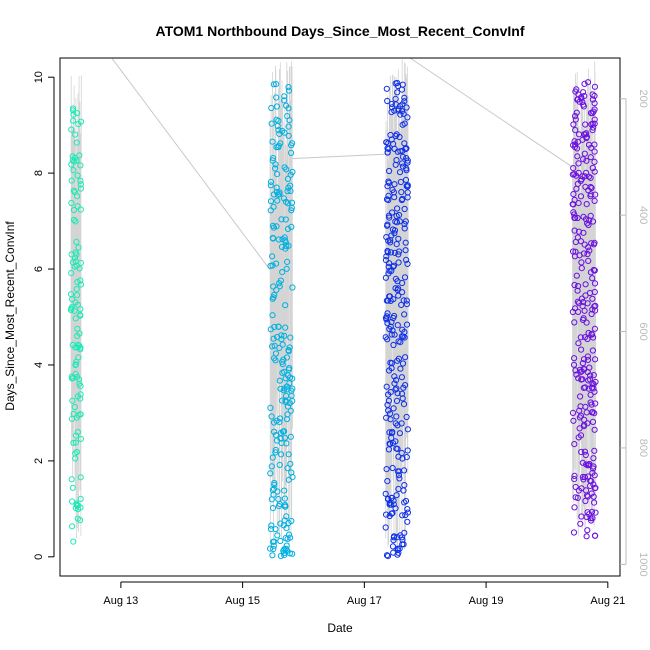 This screenshot has width=650, height=650. Describe the element at coordinates (607, 601) in the screenshot. I see `x-tick-label: Aug 21` at that location.